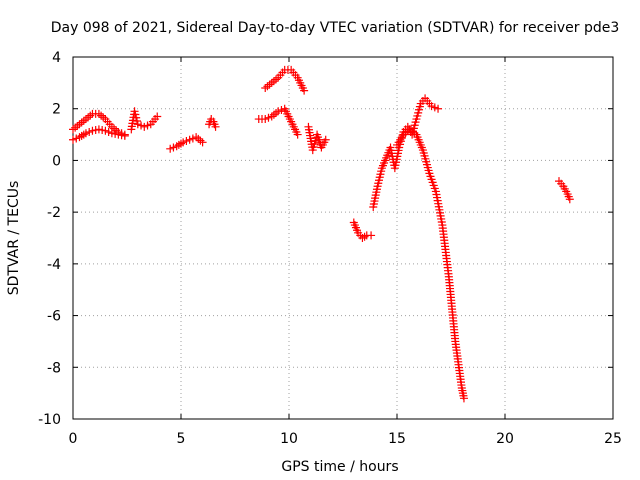  Describe the element at coordinates (73, 439) in the screenshot. I see `x-tick-label: 0` at that location.